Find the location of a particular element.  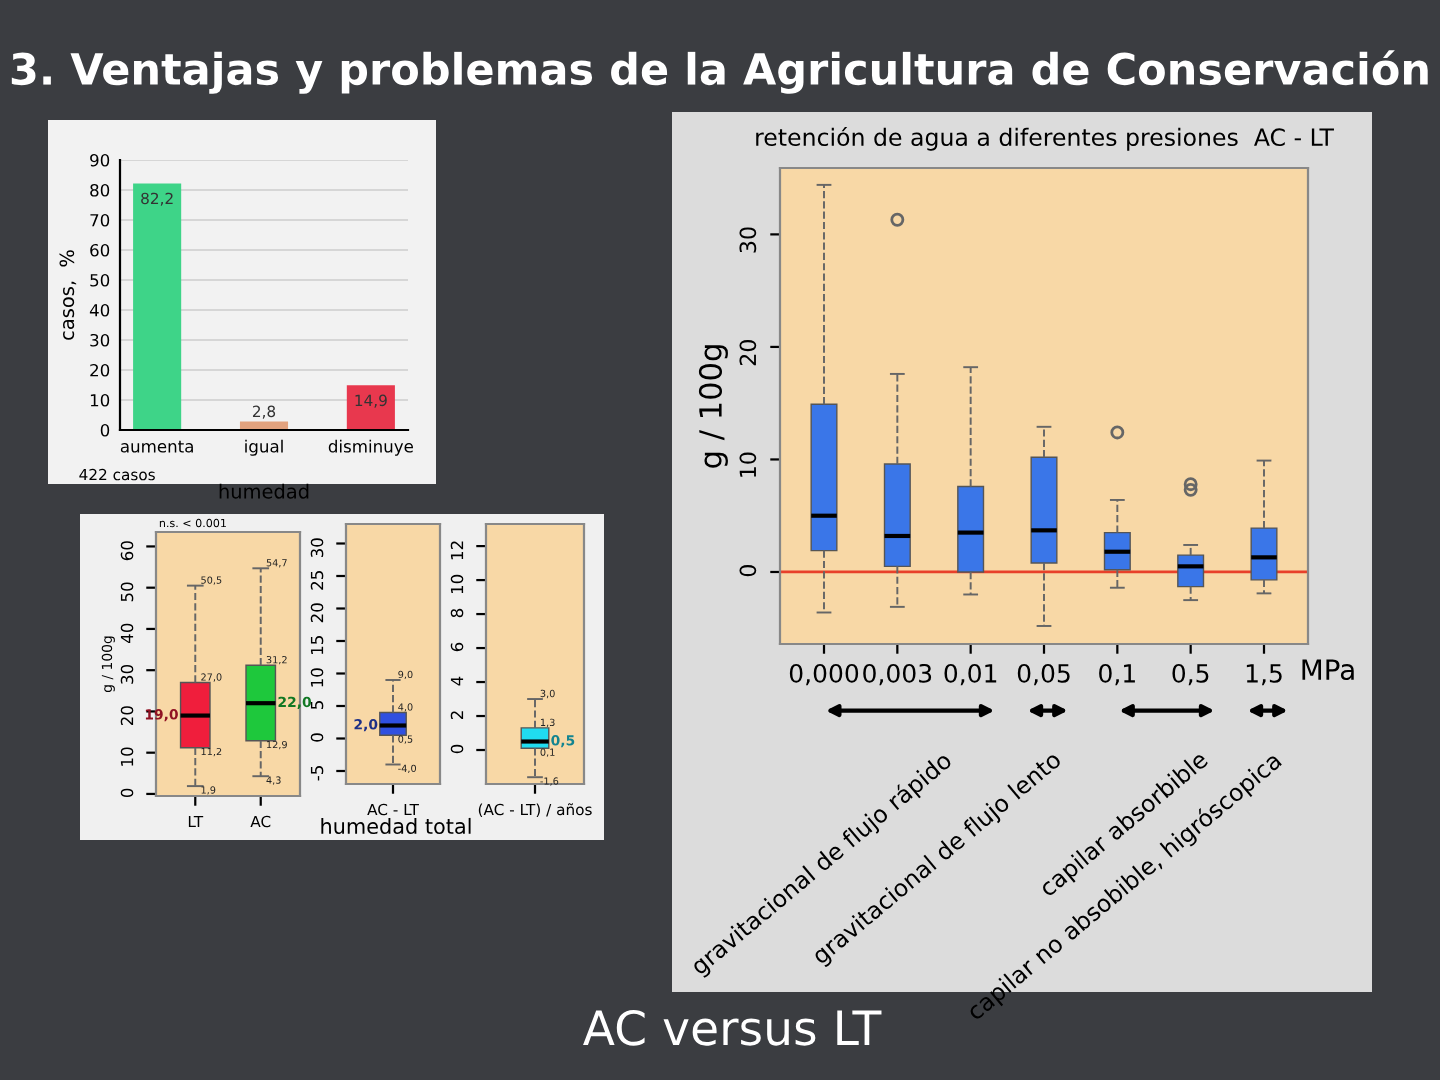

x-tick-label: 0,05 is located at coordinates (1043, 674).